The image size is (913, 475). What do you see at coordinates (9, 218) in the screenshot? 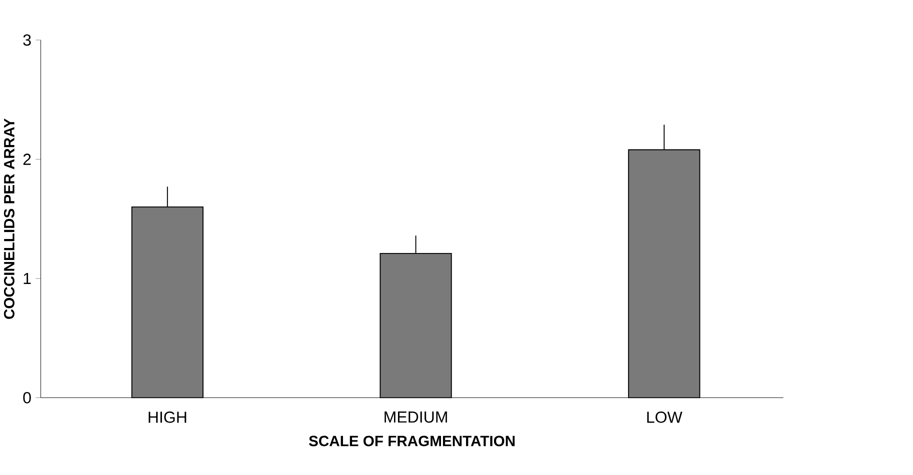
I see `y-axis-title: COCCINELLIDS PER ARRAY` at bounding box center [9, 218].